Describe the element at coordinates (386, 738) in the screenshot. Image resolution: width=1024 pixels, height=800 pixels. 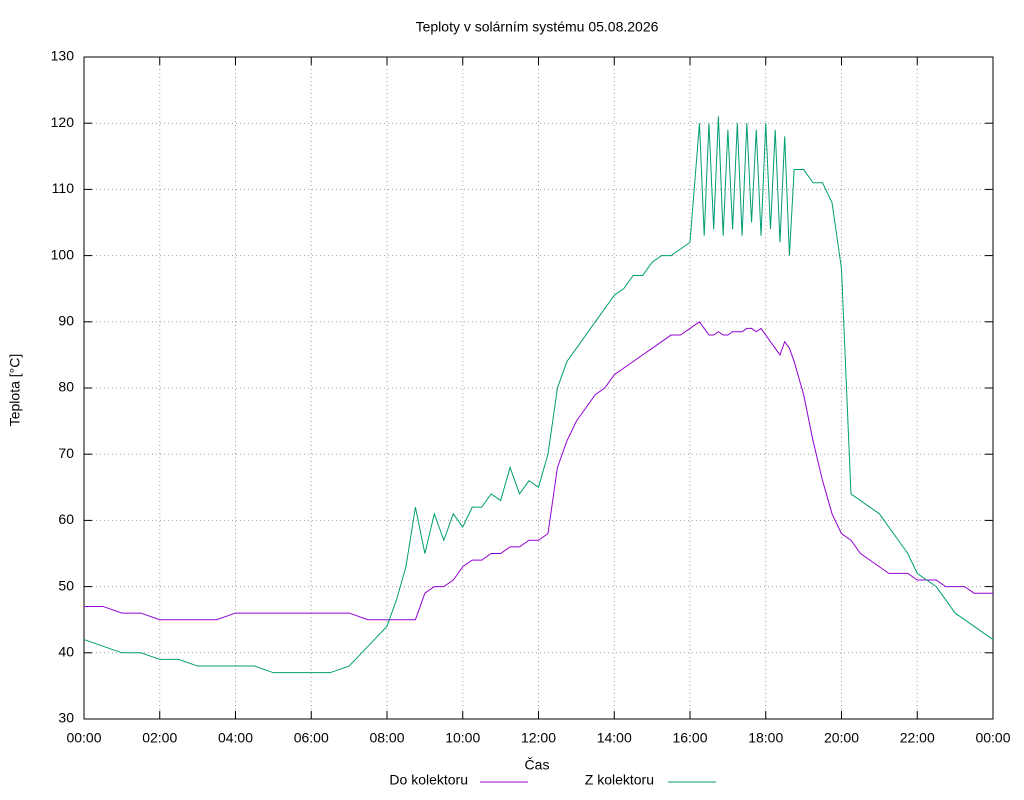
I see `x-tick-label: 08:00` at that location.